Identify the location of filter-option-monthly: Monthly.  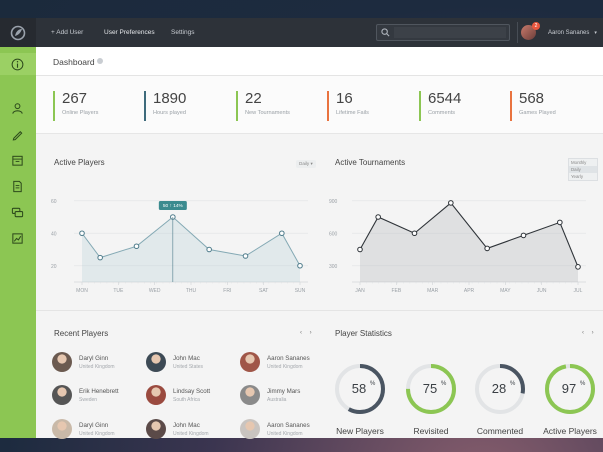
(579, 162).